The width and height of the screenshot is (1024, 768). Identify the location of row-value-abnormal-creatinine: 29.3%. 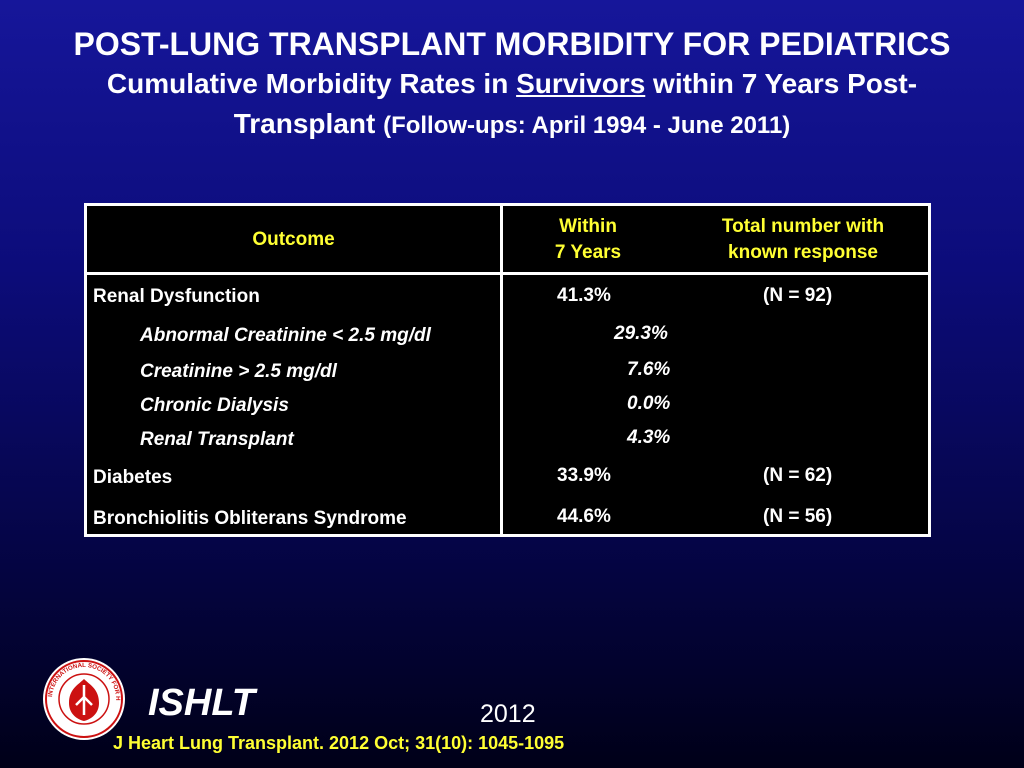
(641, 333).